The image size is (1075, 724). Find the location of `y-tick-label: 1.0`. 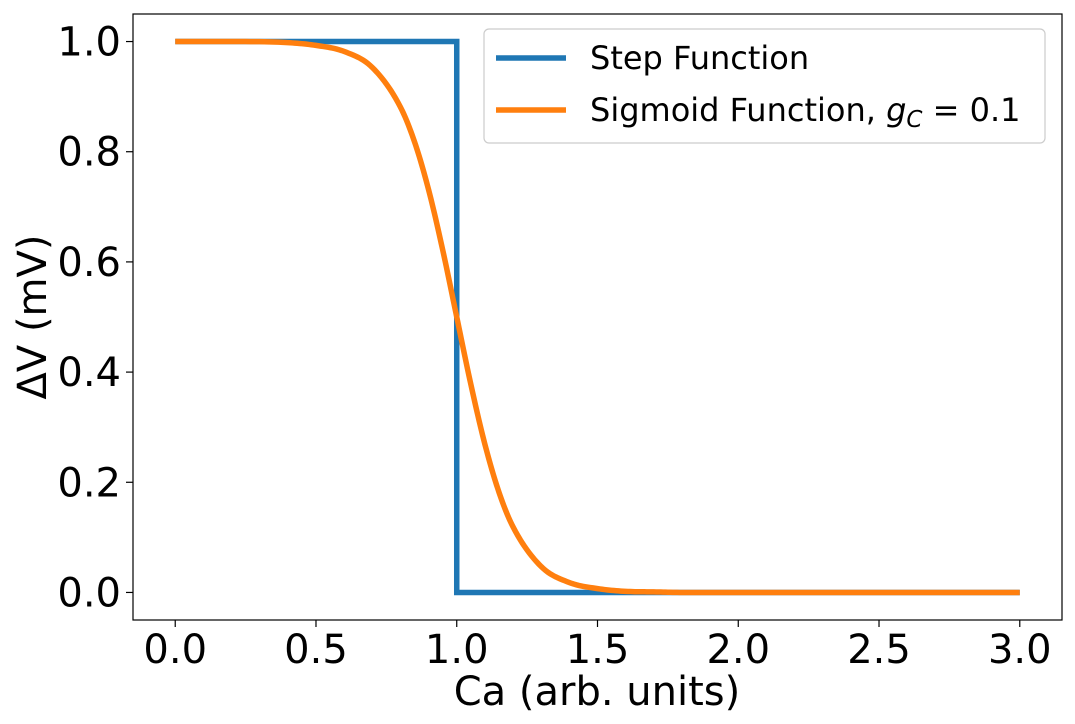

y-tick-label: 1.0 is located at coordinates (89, 43).